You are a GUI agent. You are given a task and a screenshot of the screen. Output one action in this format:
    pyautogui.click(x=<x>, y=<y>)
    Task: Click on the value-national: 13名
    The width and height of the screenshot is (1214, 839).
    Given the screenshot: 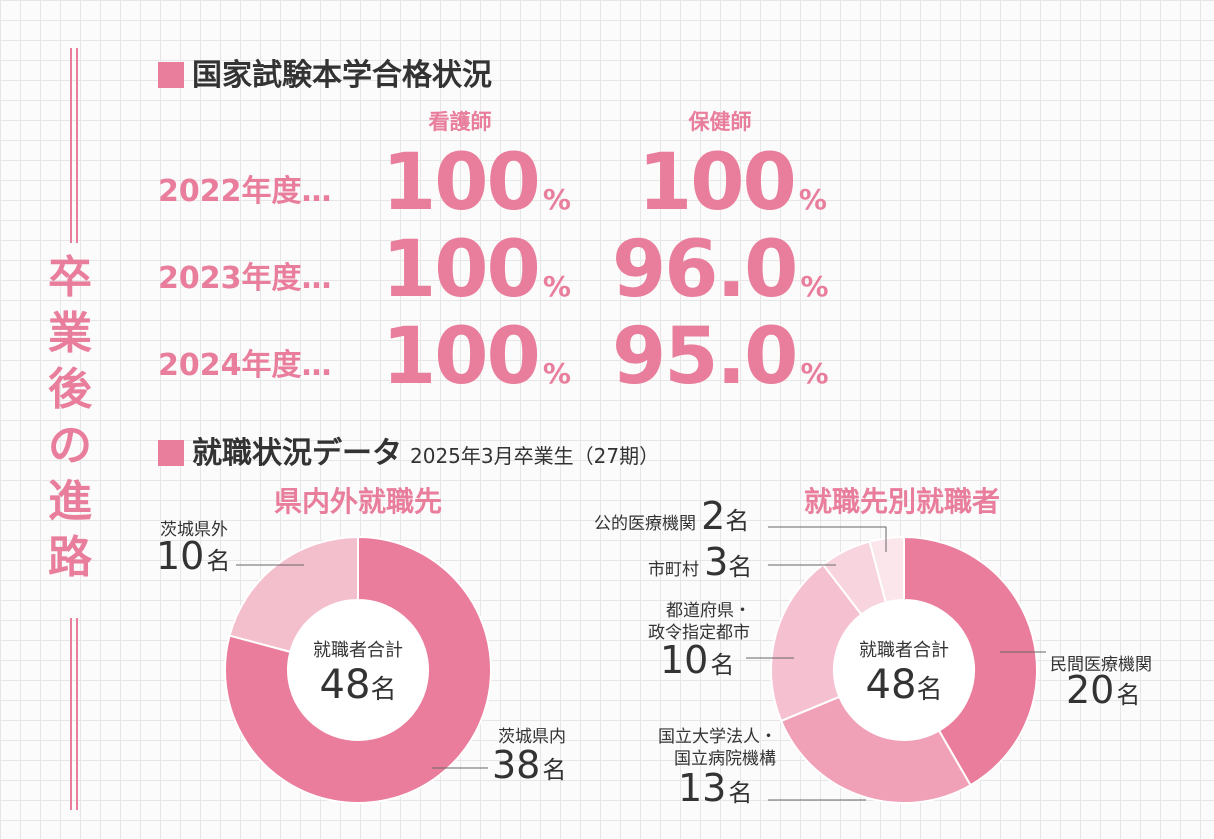 What is the action you would take?
    pyautogui.click(x=715, y=788)
    